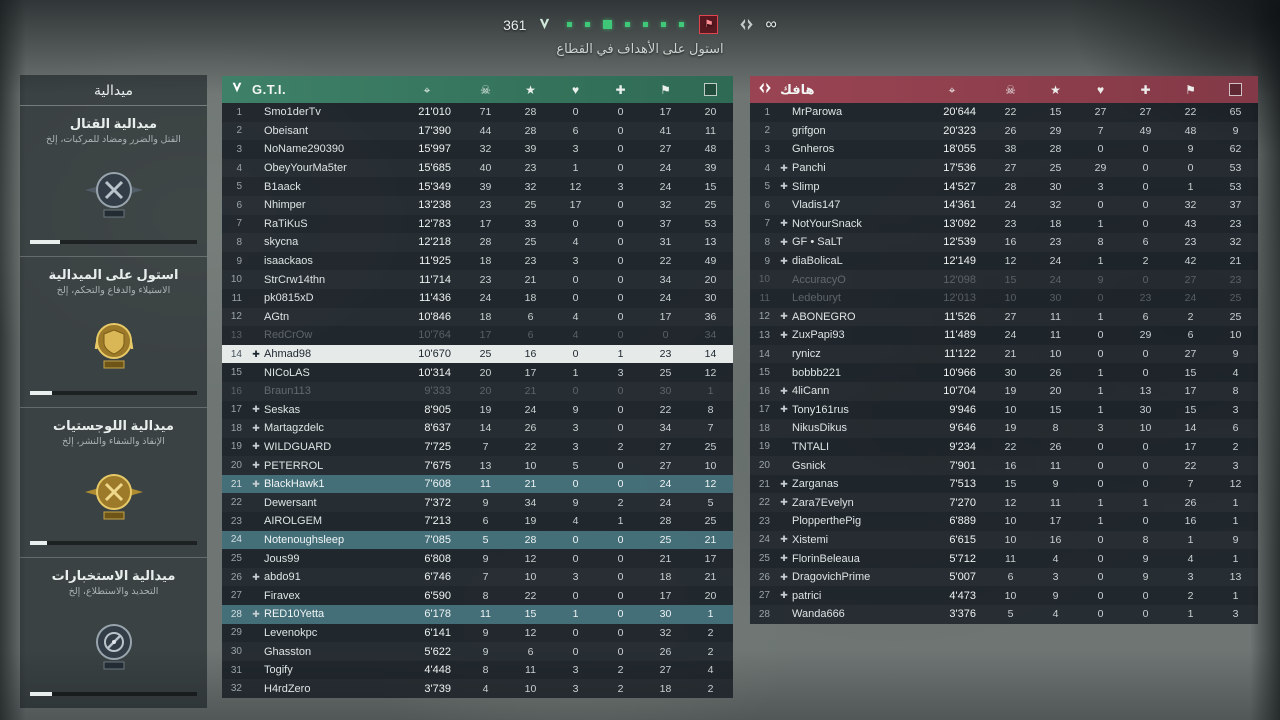 The height and width of the screenshot is (720, 1280). Describe the element at coordinates (530, 186) in the screenshot. I see `player-stat: 32` at that location.